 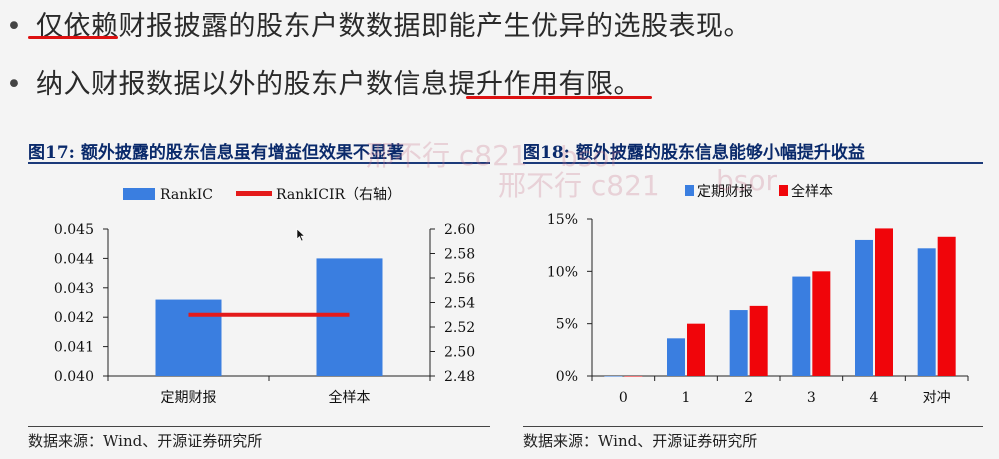 What do you see at coordinates (74, 348) in the screenshot?
I see `y-tick-label: 0.041` at bounding box center [74, 348].